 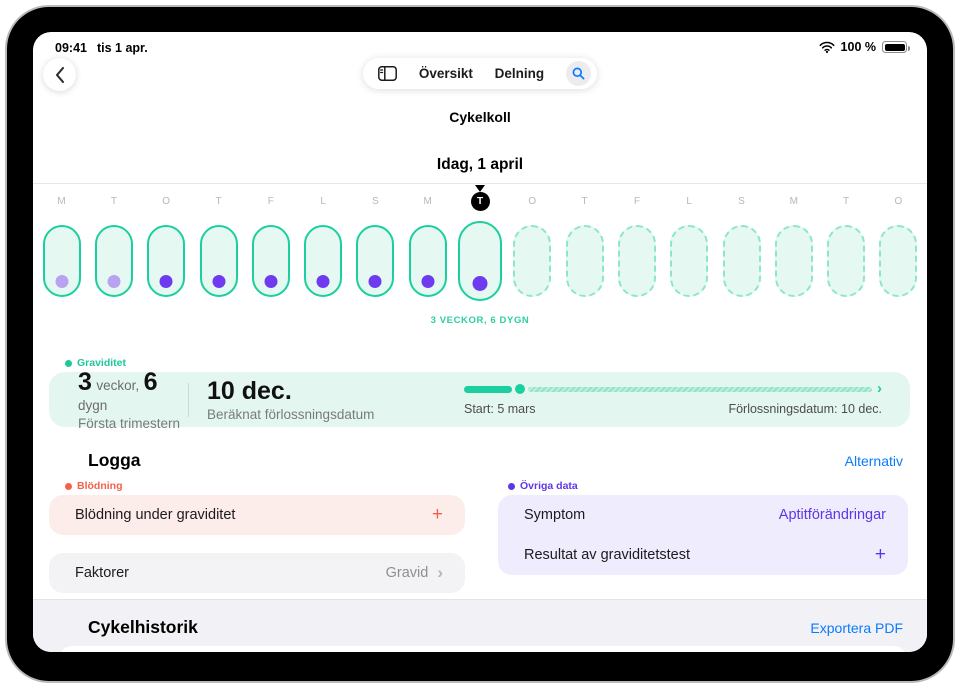 I want to click on symptom-row: Symptom Aptitförändringar, so click(x=703, y=515).